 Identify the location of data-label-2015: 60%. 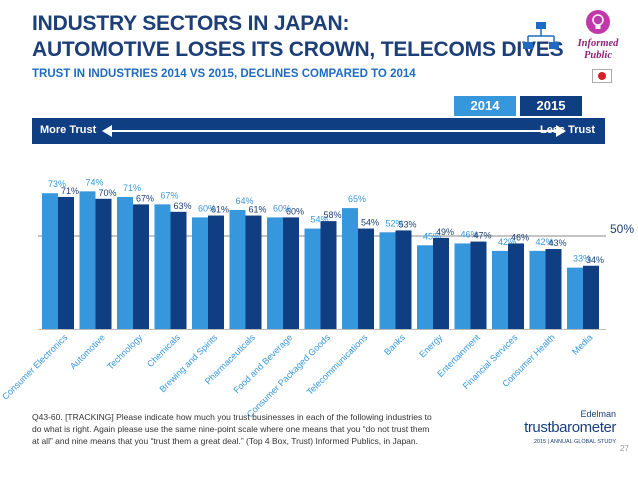
(295, 211).